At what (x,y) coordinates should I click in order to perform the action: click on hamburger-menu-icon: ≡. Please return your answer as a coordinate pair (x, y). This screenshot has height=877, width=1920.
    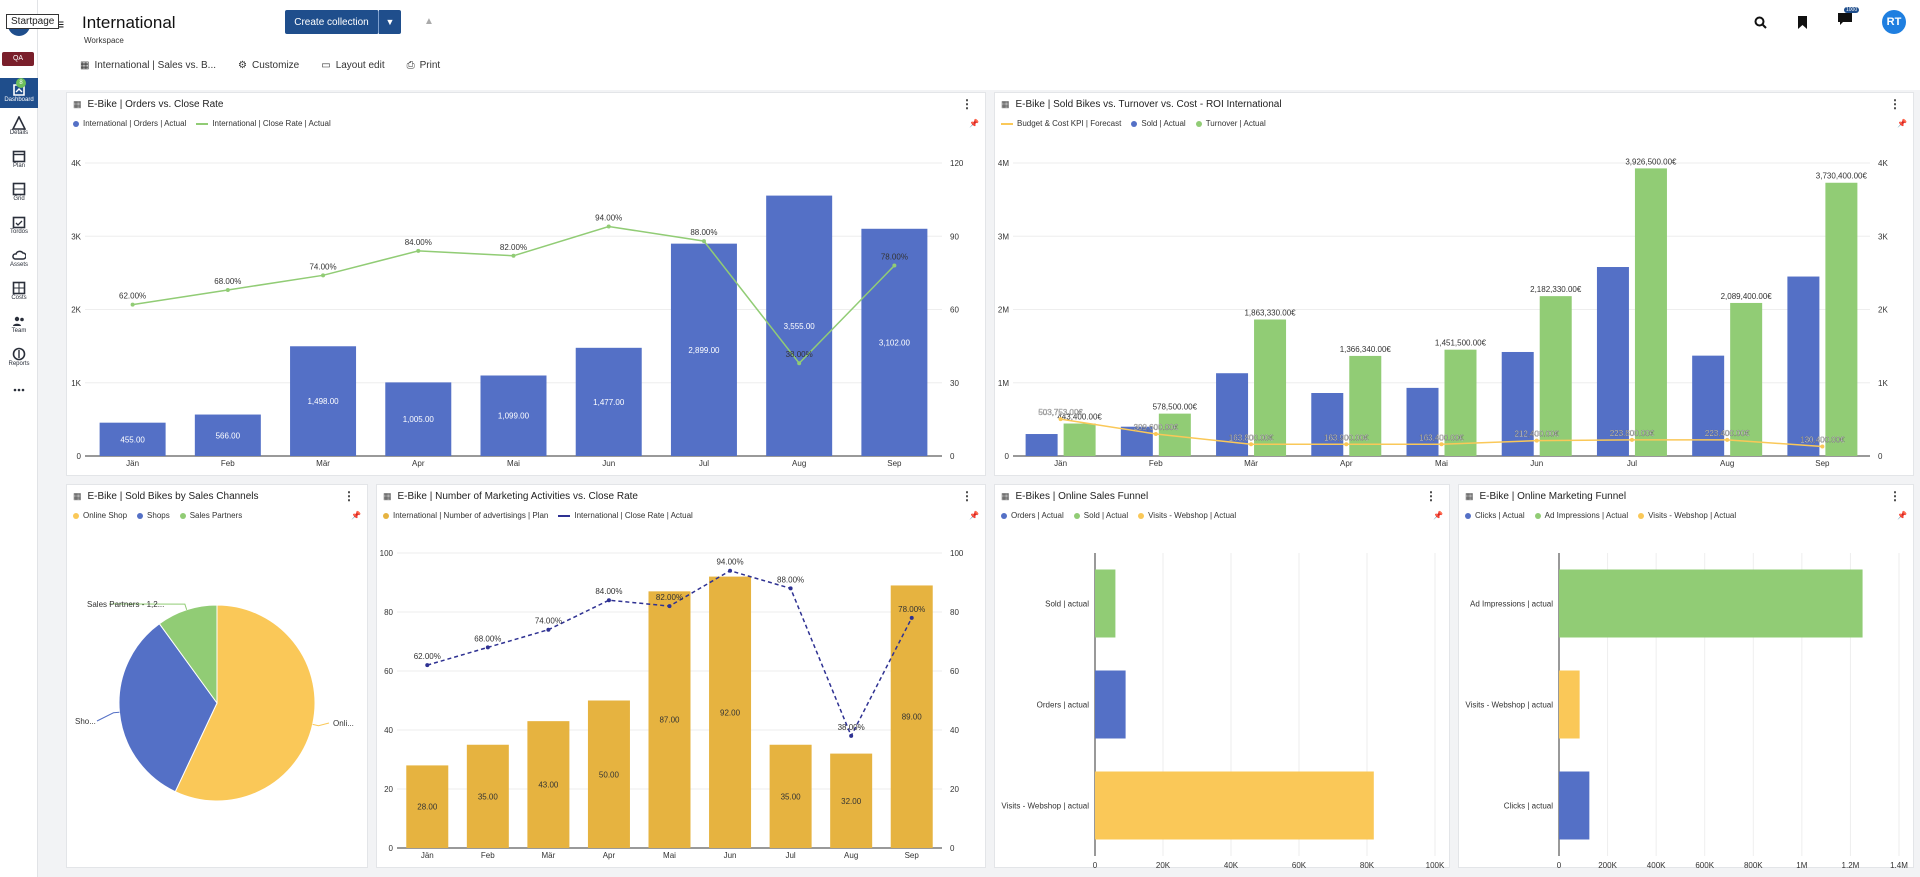
    Looking at the image, I should click on (60, 24).